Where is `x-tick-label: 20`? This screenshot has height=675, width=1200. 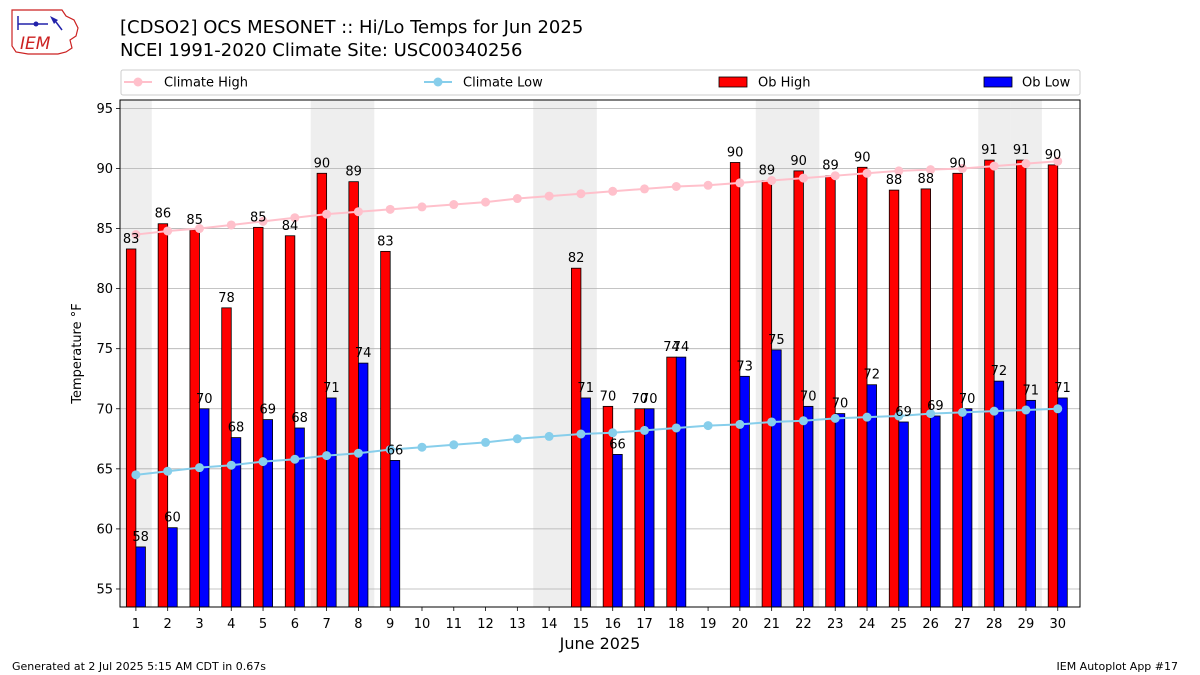
x-tick-label: 20 is located at coordinates (740, 624).